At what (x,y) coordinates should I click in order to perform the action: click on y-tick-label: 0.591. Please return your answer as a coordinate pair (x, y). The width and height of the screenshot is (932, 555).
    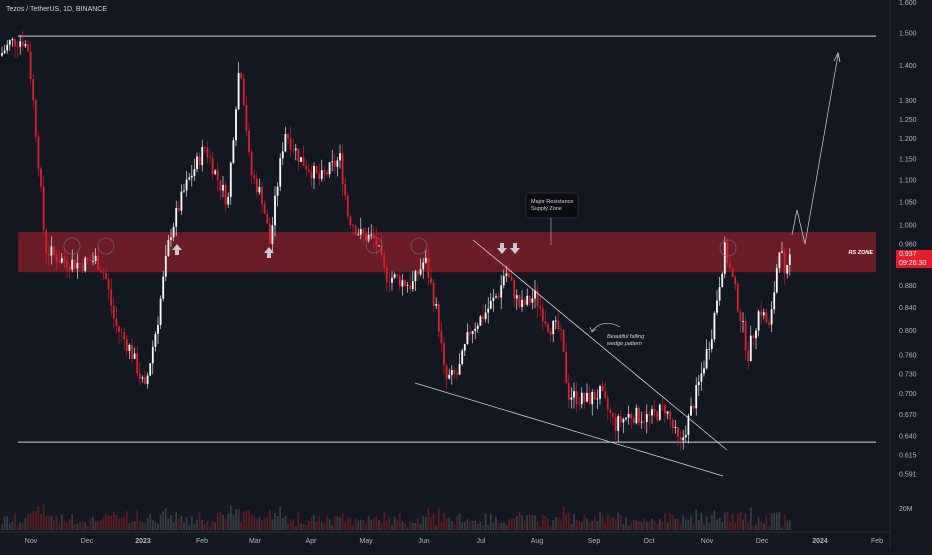
    Looking at the image, I should click on (908, 474).